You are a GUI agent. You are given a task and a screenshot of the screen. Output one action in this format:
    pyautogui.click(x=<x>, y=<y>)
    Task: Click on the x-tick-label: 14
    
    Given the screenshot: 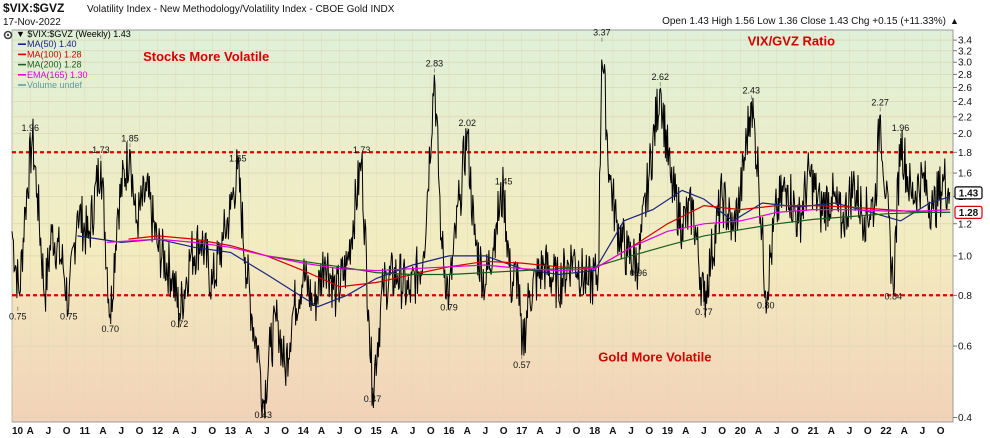 What is the action you would take?
    pyautogui.click(x=304, y=431)
    